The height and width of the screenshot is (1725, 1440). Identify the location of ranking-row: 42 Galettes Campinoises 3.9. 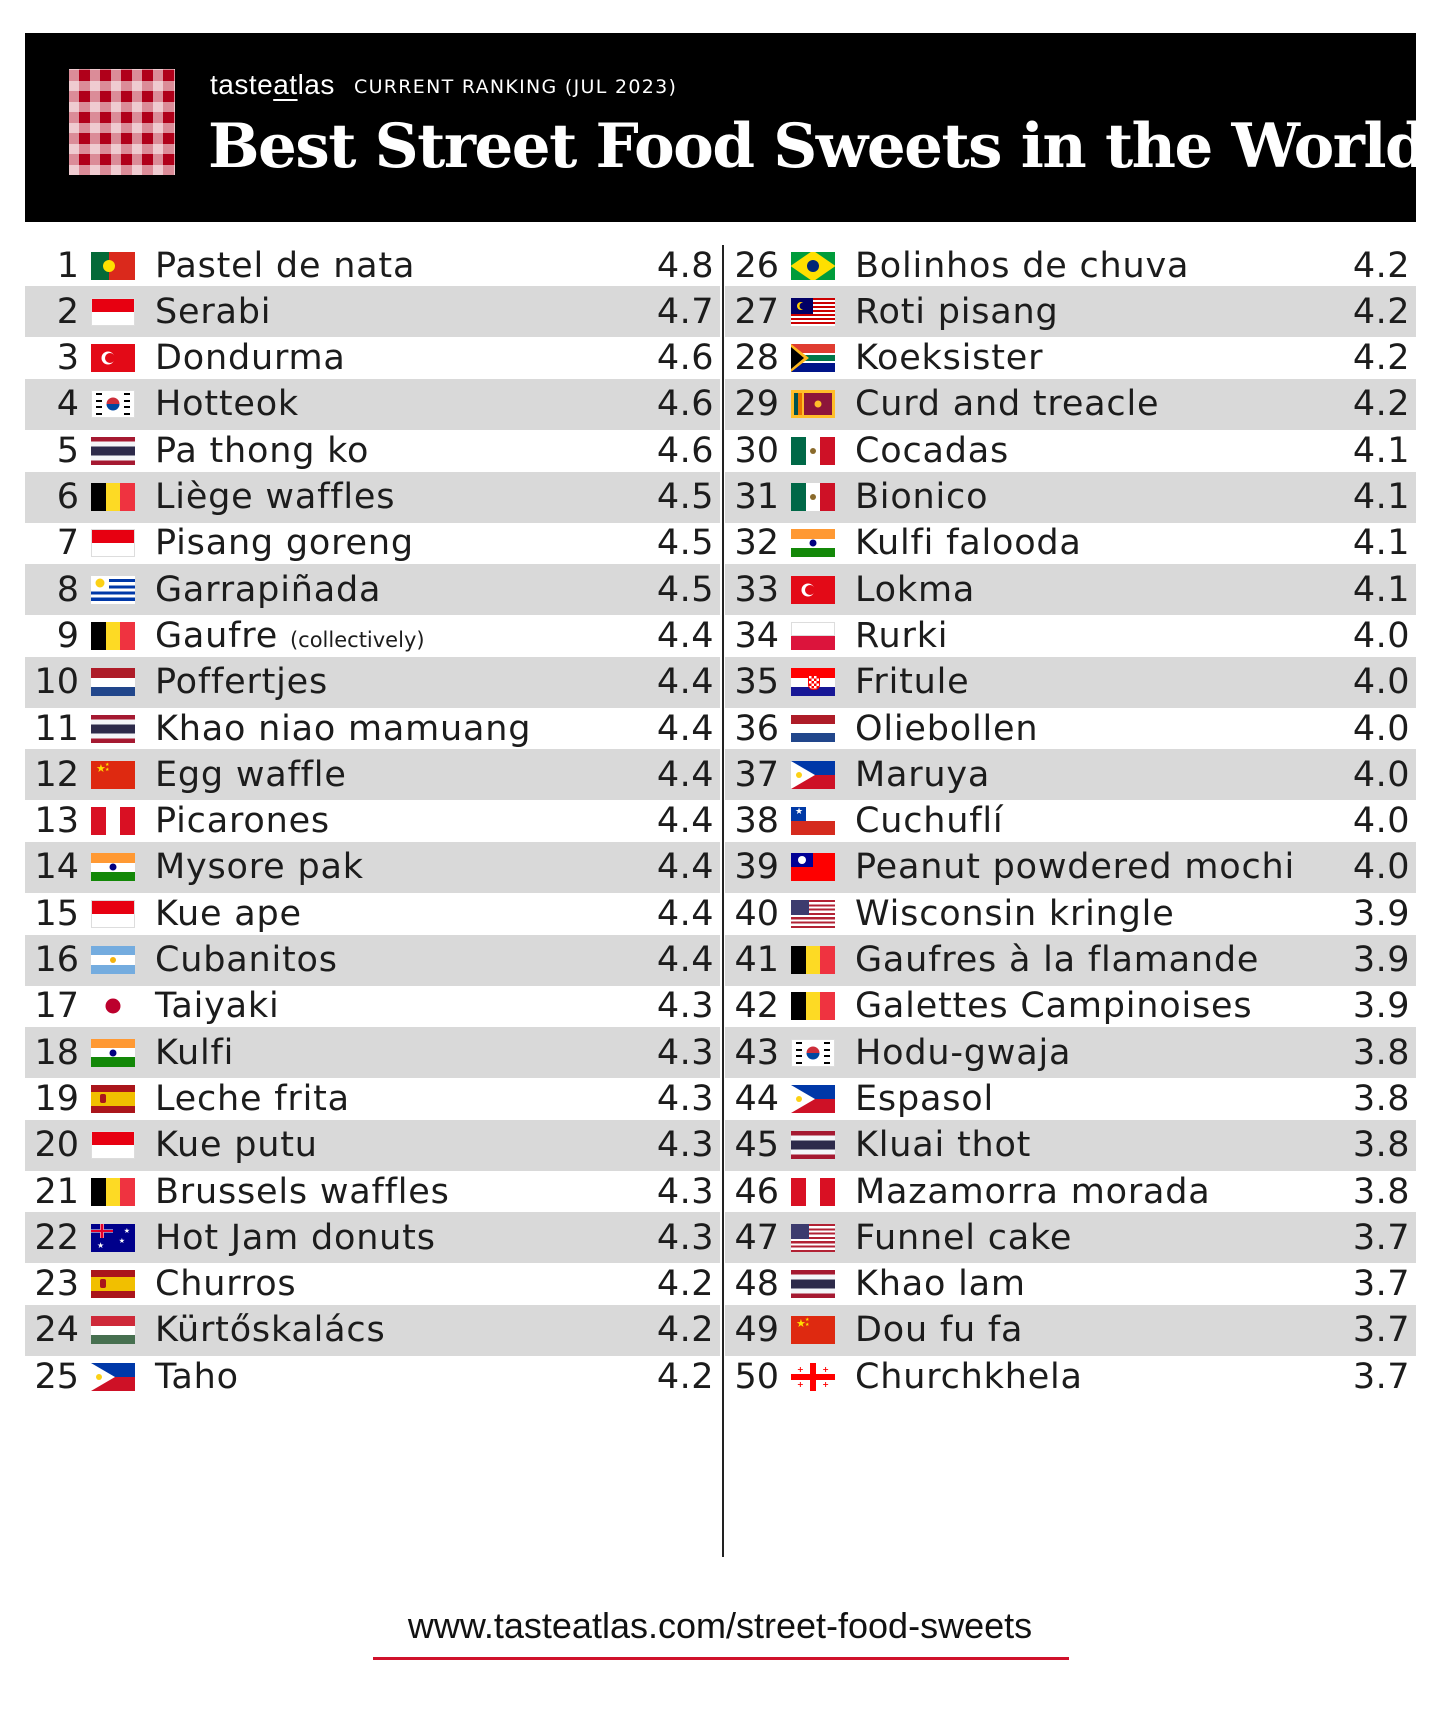
(1070, 1006).